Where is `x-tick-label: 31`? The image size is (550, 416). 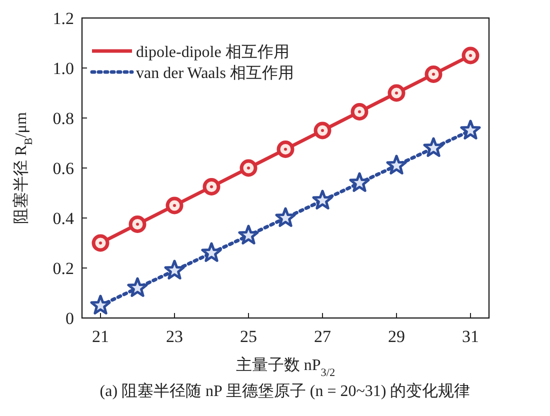
x-tick-label: 31 is located at coordinates (470, 336).